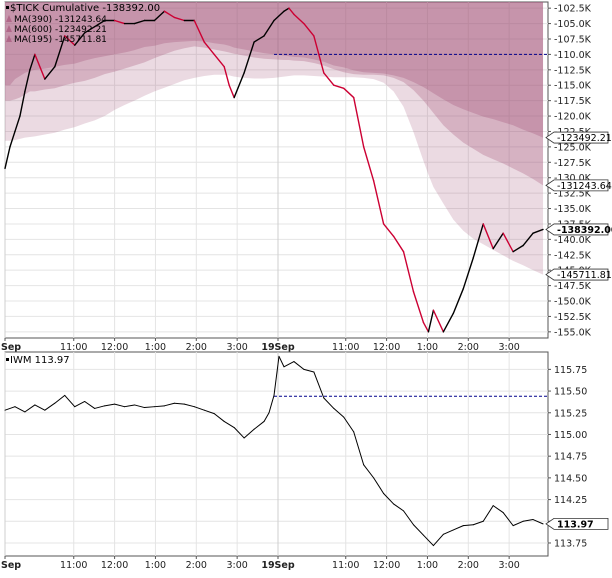 This screenshot has width=612, height=578. Describe the element at coordinates (584, 186) in the screenshot. I see `last-value-label: -131243.64` at that location.